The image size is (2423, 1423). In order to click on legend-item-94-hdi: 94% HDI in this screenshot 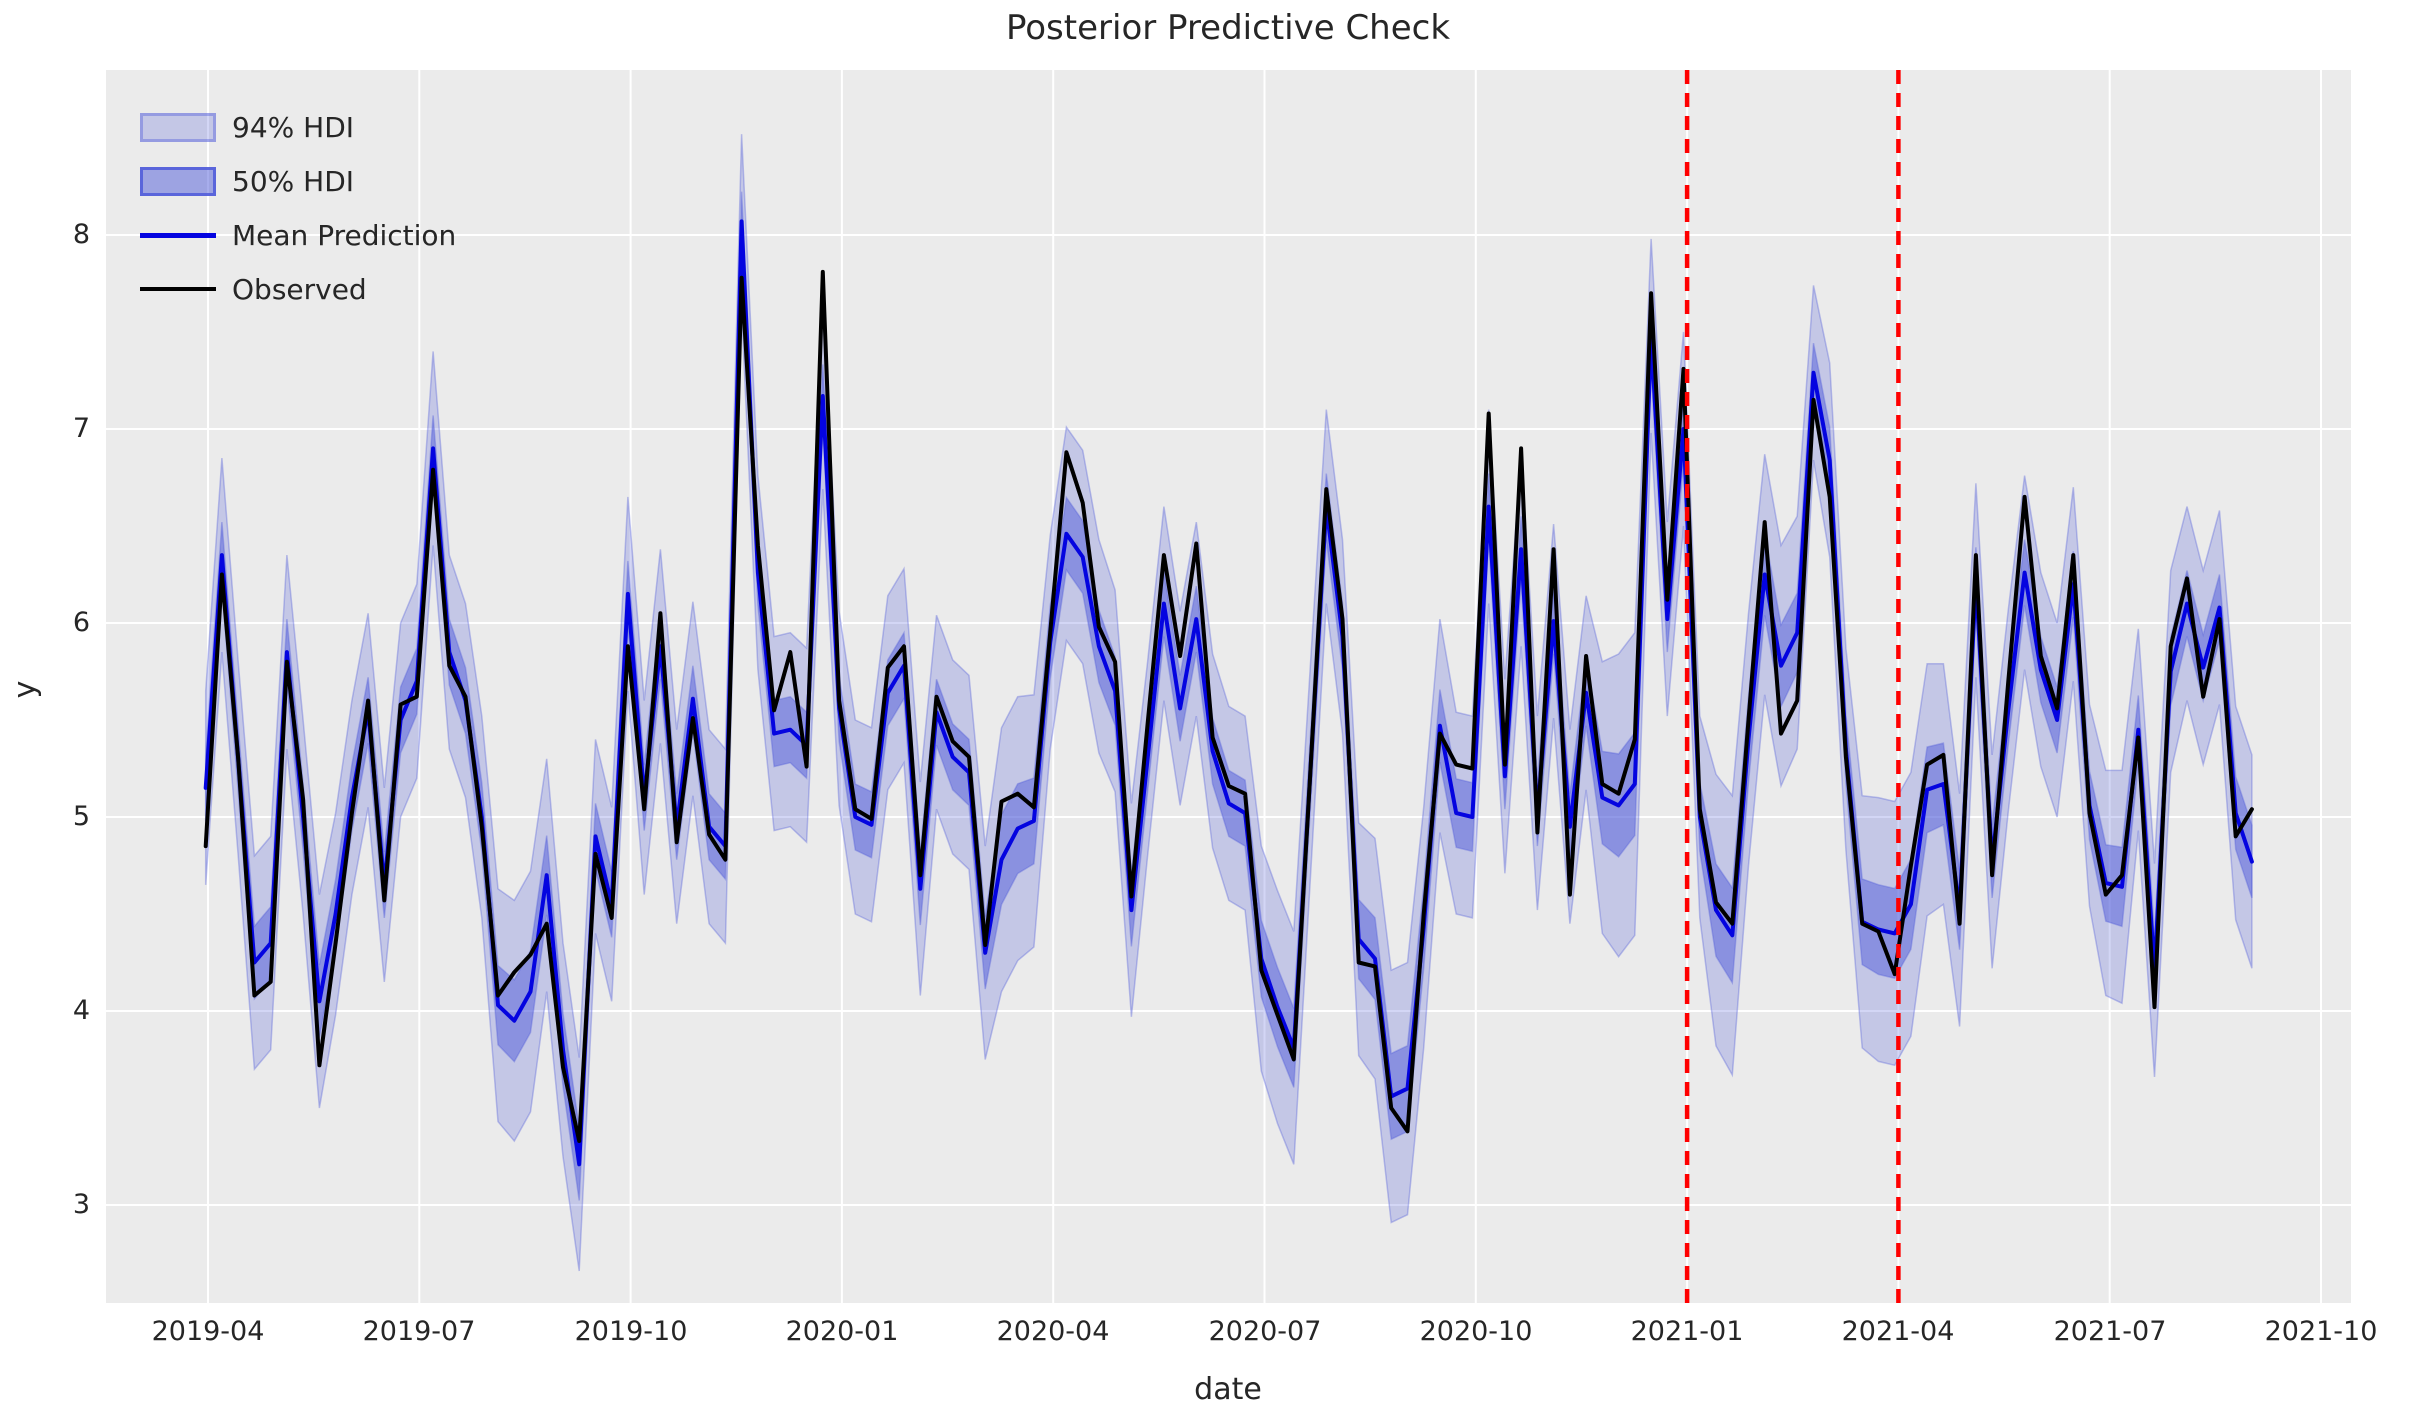, I will do `click(298, 127)`.